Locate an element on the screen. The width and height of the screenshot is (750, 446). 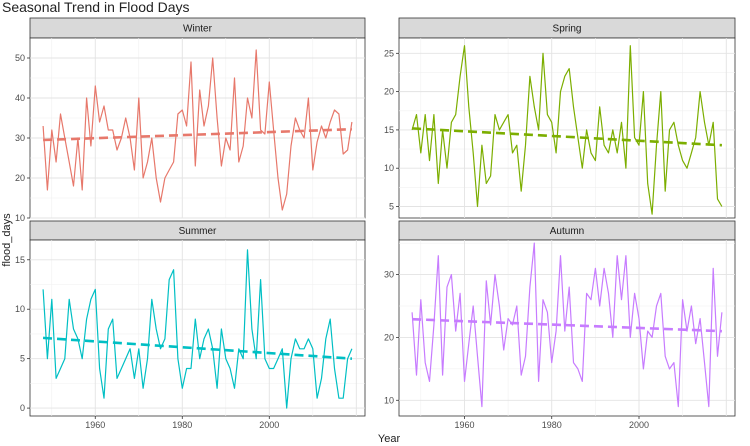
y-axis-title: flood_days is located at coordinates (7, 240).